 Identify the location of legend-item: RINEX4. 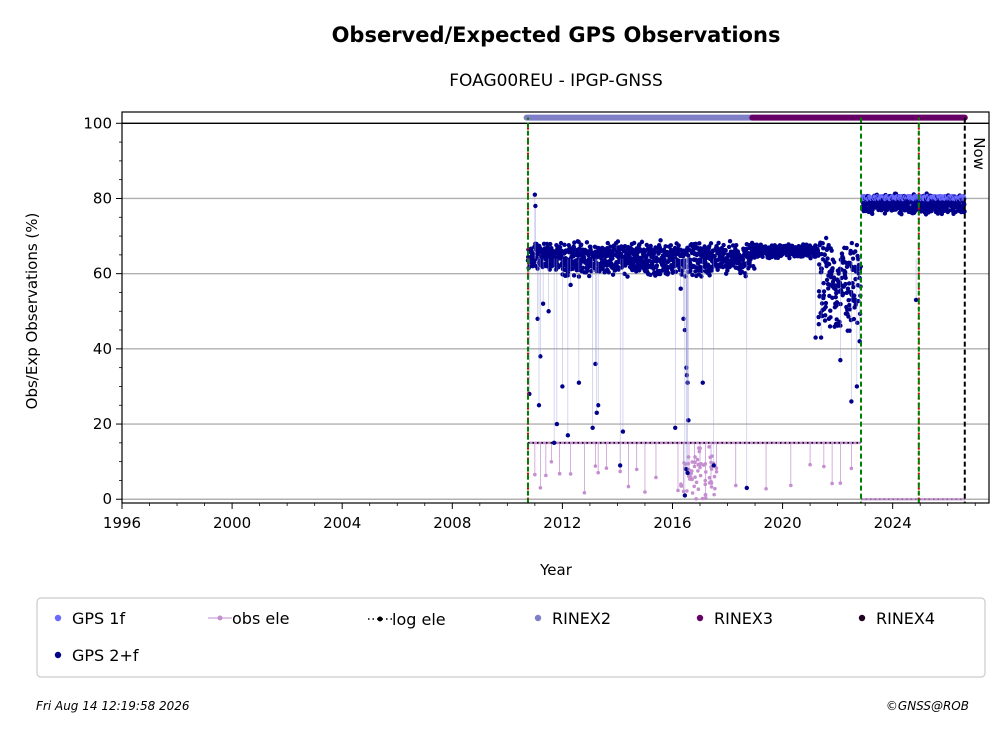
(896, 618).